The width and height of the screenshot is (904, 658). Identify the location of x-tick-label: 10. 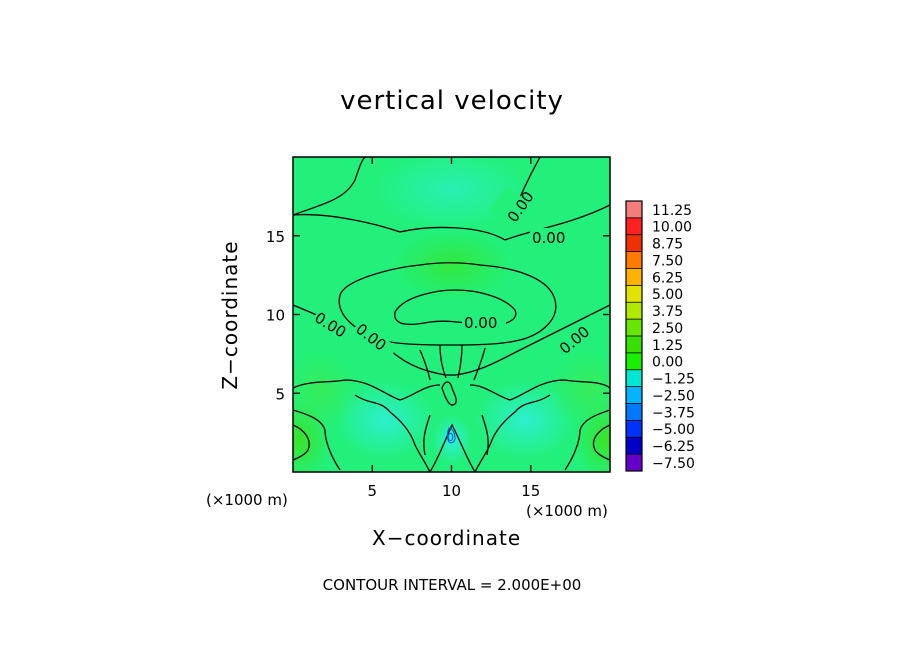
(451, 491).